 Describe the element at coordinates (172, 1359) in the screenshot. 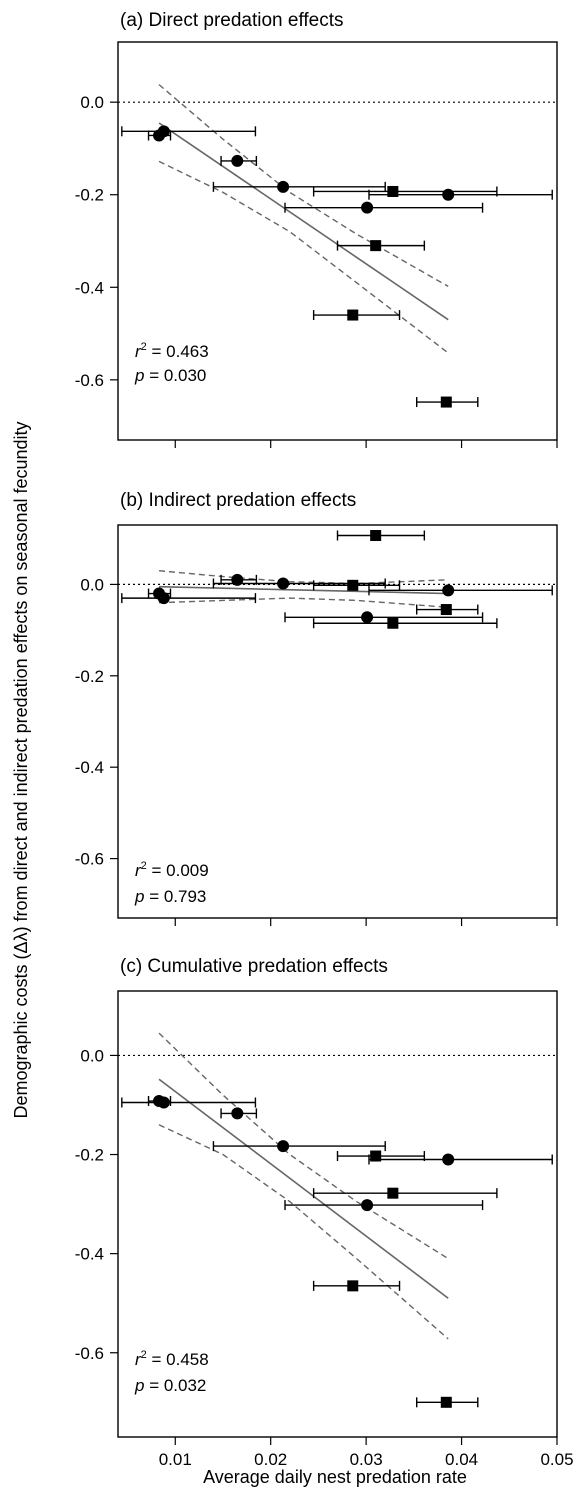

I see `r-squared-label: r2 = 0.458` at that location.